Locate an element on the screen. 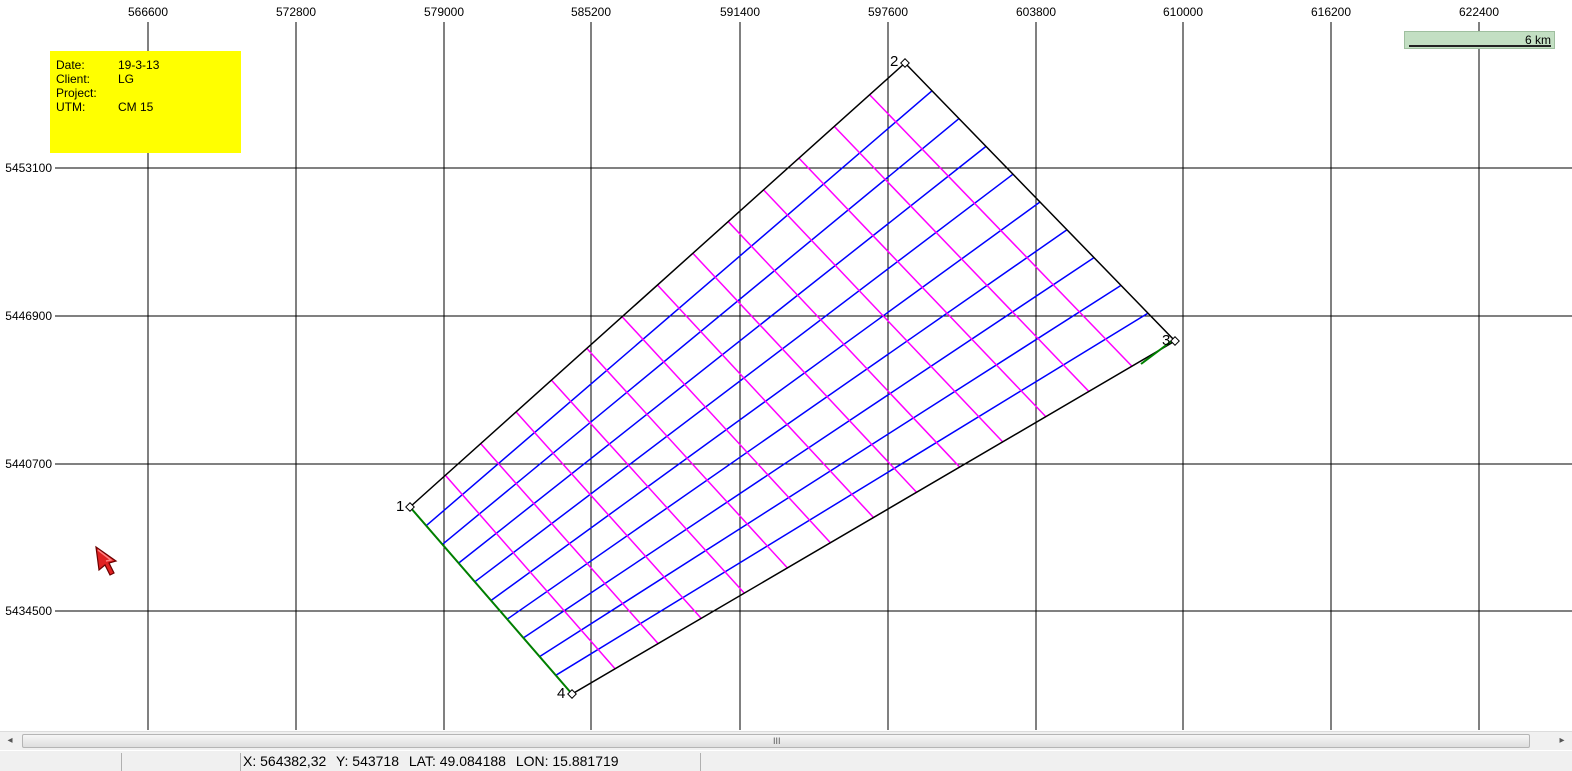 This screenshot has width=1572, height=771. grid-label-x: 616200 is located at coordinates (1331, 12).